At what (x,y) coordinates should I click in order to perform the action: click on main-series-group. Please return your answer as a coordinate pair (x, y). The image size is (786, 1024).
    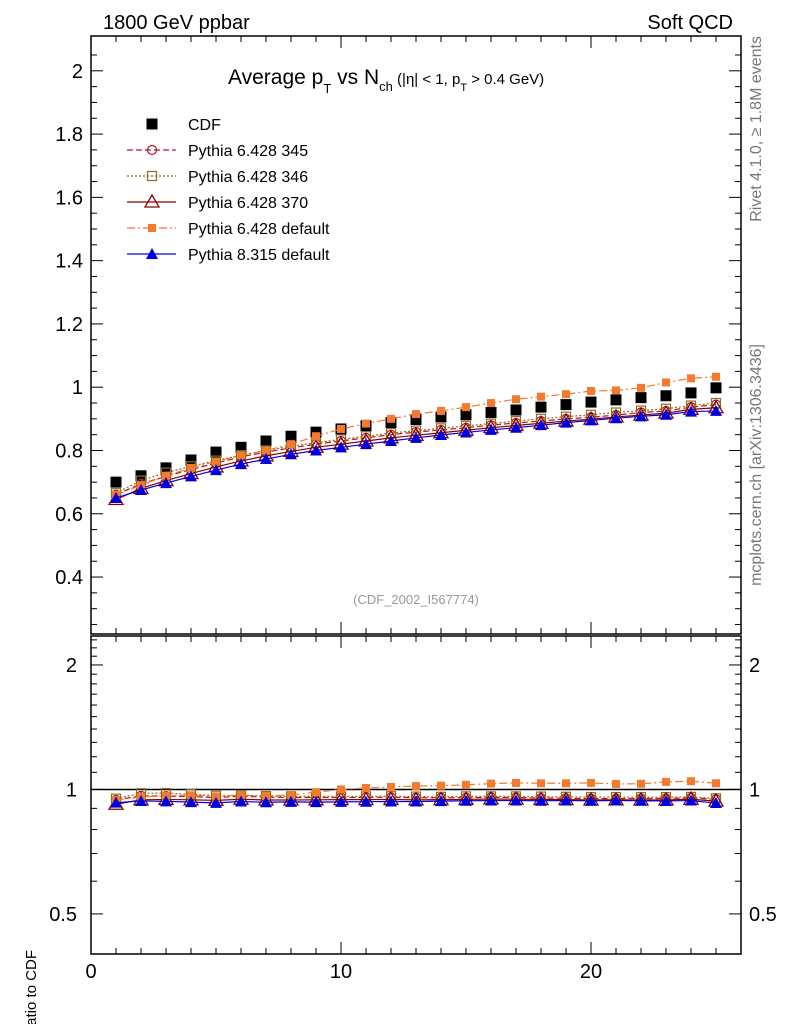
    Looking at the image, I should click on (416, 439).